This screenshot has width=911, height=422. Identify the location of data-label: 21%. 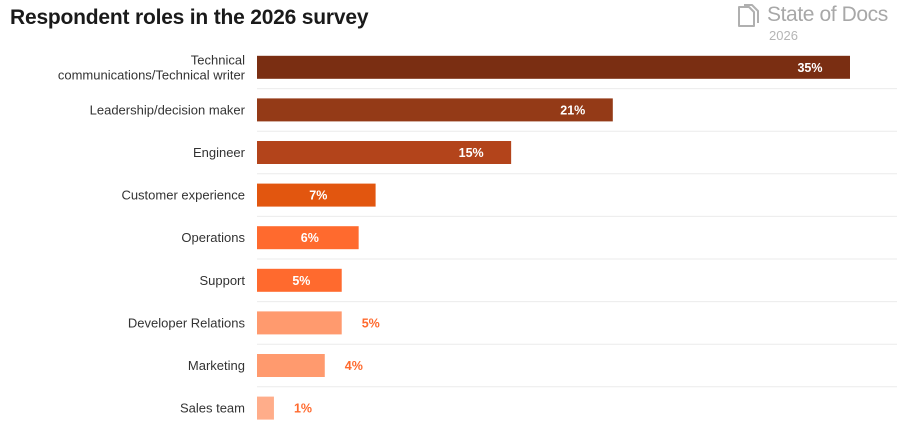
(572, 110).